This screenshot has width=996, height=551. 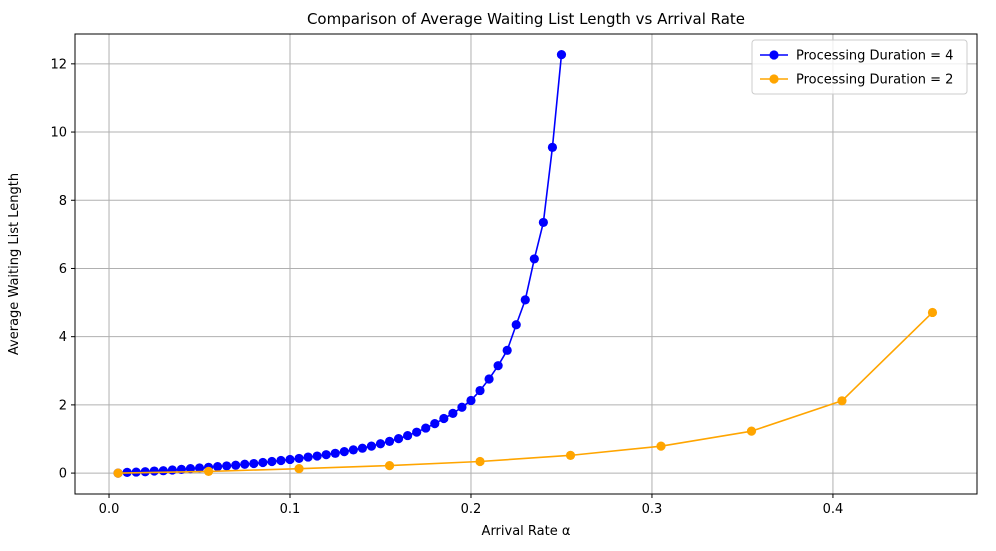 I want to click on x-tick-label: 0.3, so click(x=652, y=509).